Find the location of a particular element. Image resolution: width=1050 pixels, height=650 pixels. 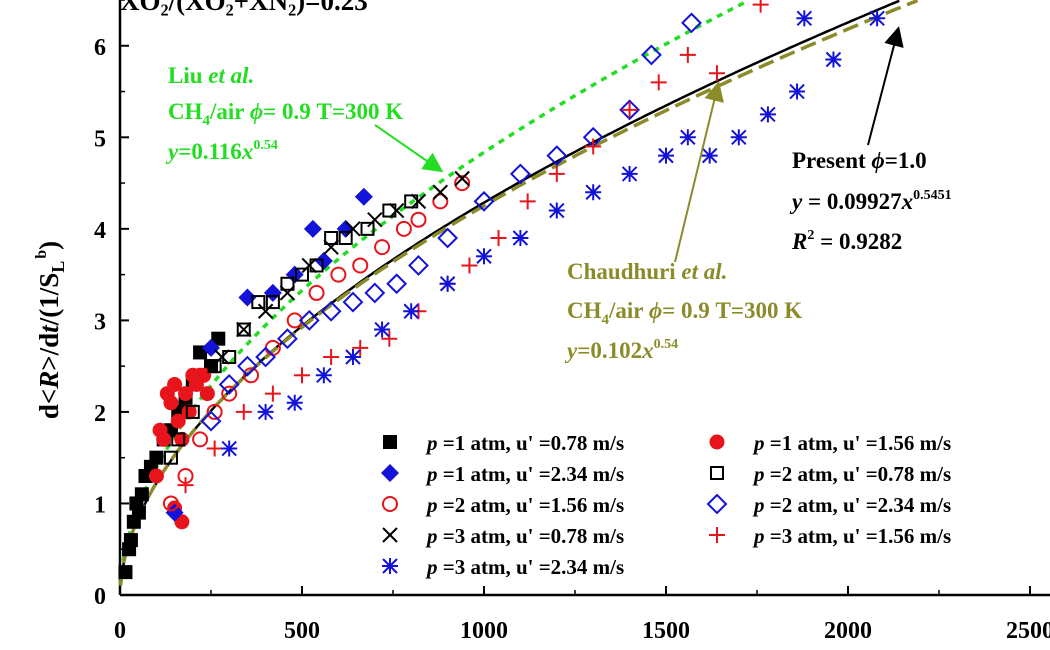

legend-item: p =2 atm, u' =0.78 m/s is located at coordinates (830, 474).